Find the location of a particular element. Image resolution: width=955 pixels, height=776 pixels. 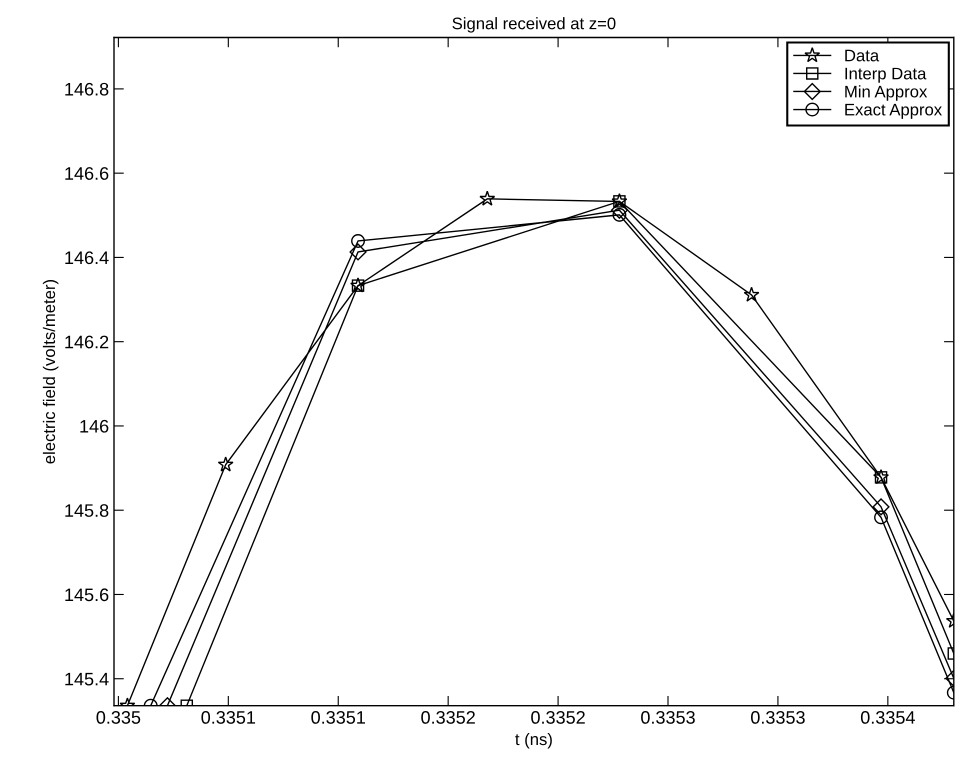

y-tick-label: 145.6 is located at coordinates (86, 595).